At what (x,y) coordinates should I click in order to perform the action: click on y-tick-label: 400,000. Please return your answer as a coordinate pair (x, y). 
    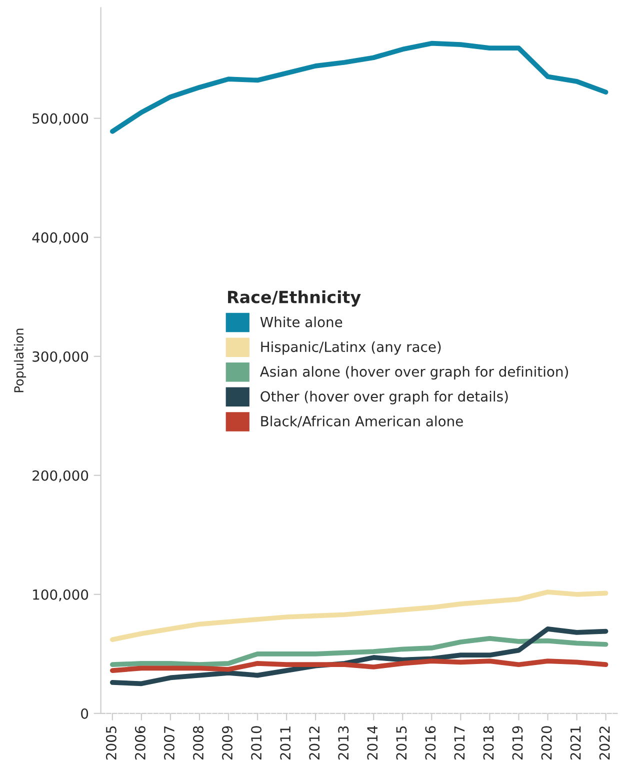
    Looking at the image, I should click on (60, 238).